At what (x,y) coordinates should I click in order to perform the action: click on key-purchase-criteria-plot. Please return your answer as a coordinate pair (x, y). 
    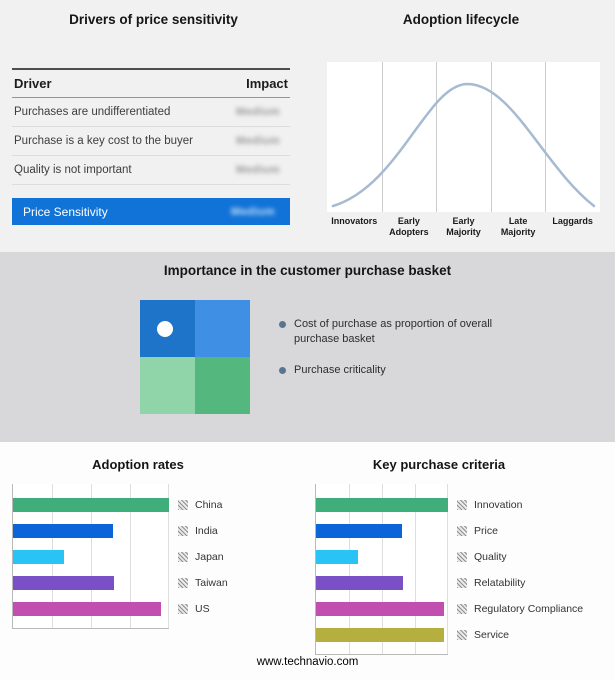
    Looking at the image, I should click on (381, 569).